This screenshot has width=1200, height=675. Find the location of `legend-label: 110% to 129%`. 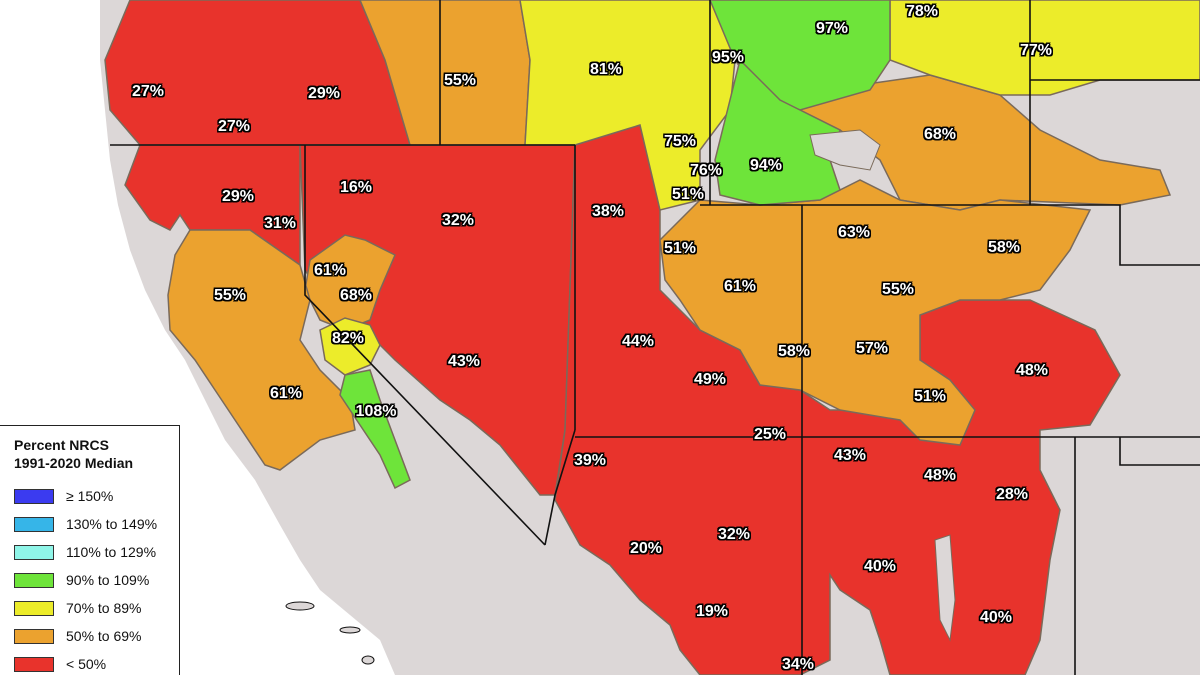

legend-label: 110% to 129% is located at coordinates (111, 552).